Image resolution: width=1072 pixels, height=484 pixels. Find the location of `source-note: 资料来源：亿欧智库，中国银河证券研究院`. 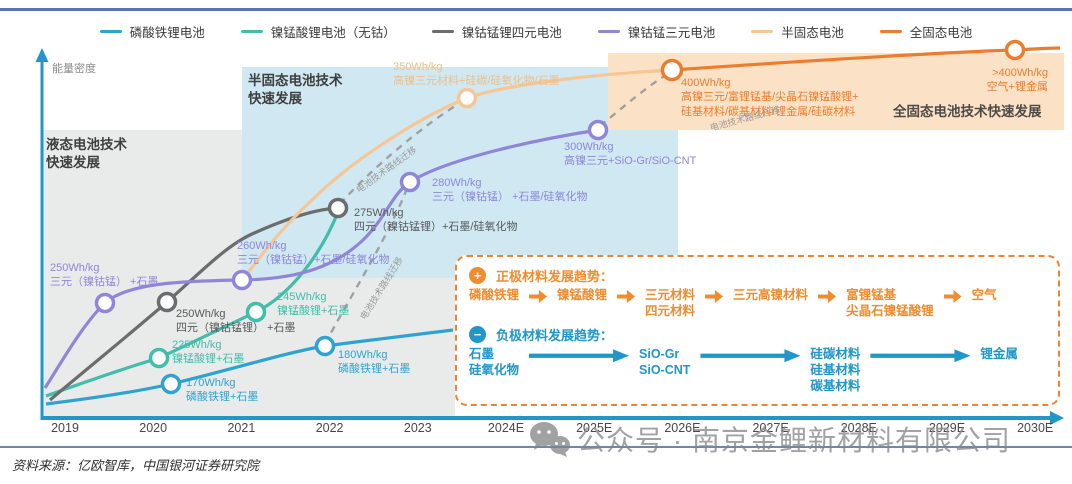

source-note: 资料来源：亿欧智库，中国银河证券研究院 is located at coordinates (136, 465).